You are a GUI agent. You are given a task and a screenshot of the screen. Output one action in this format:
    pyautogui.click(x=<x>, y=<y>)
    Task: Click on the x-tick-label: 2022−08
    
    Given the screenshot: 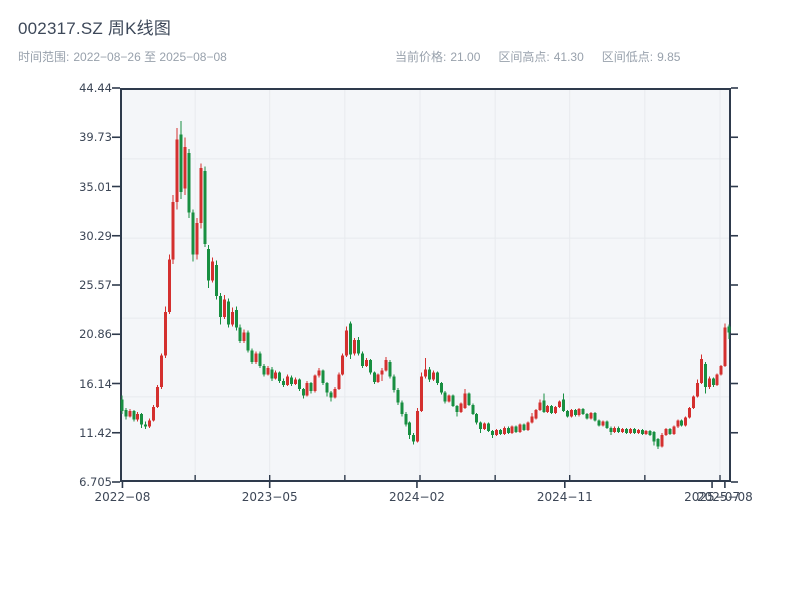 What is the action you would take?
    pyautogui.click(x=122, y=497)
    